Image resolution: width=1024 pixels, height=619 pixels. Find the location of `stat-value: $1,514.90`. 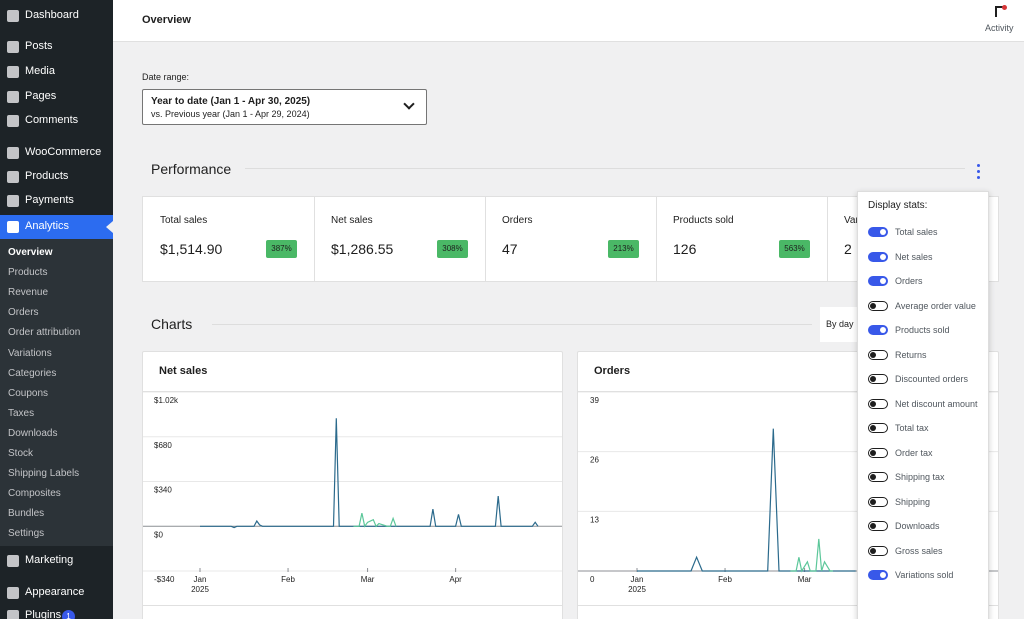

stat-value: $1,514.90 is located at coordinates (191, 249).